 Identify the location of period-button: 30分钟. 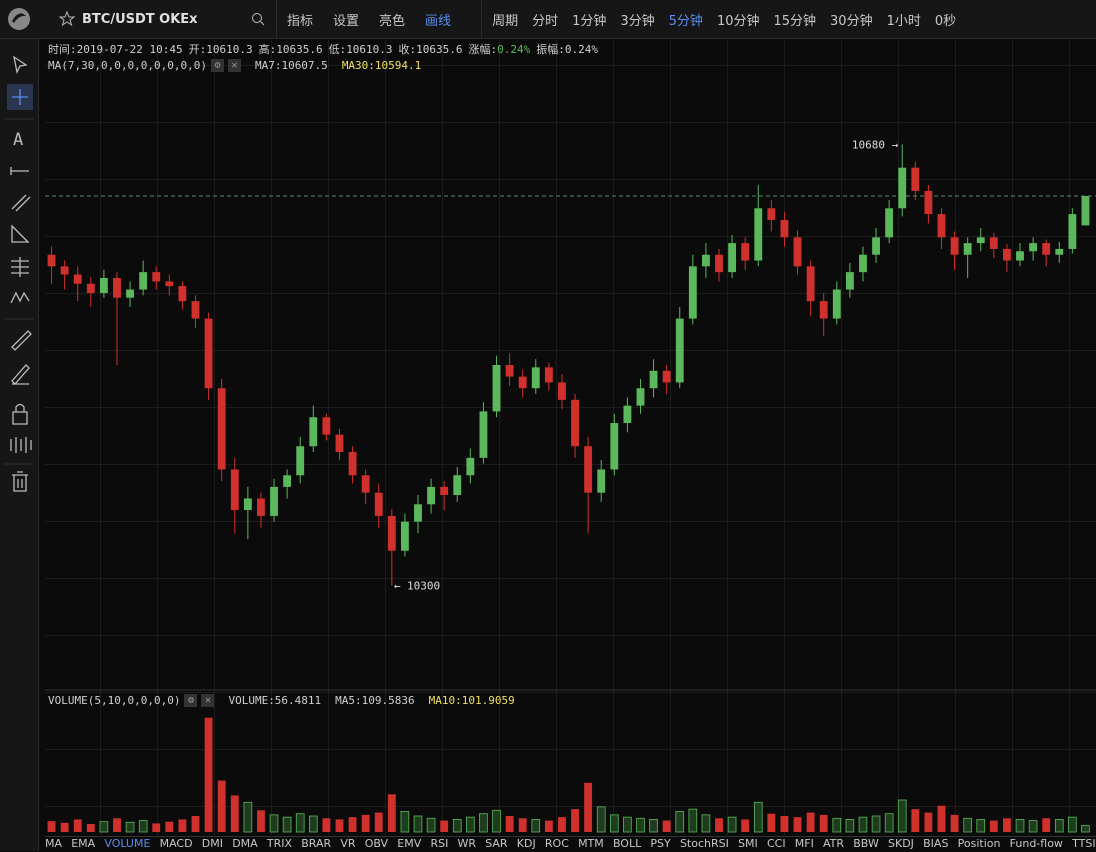
(851, 21).